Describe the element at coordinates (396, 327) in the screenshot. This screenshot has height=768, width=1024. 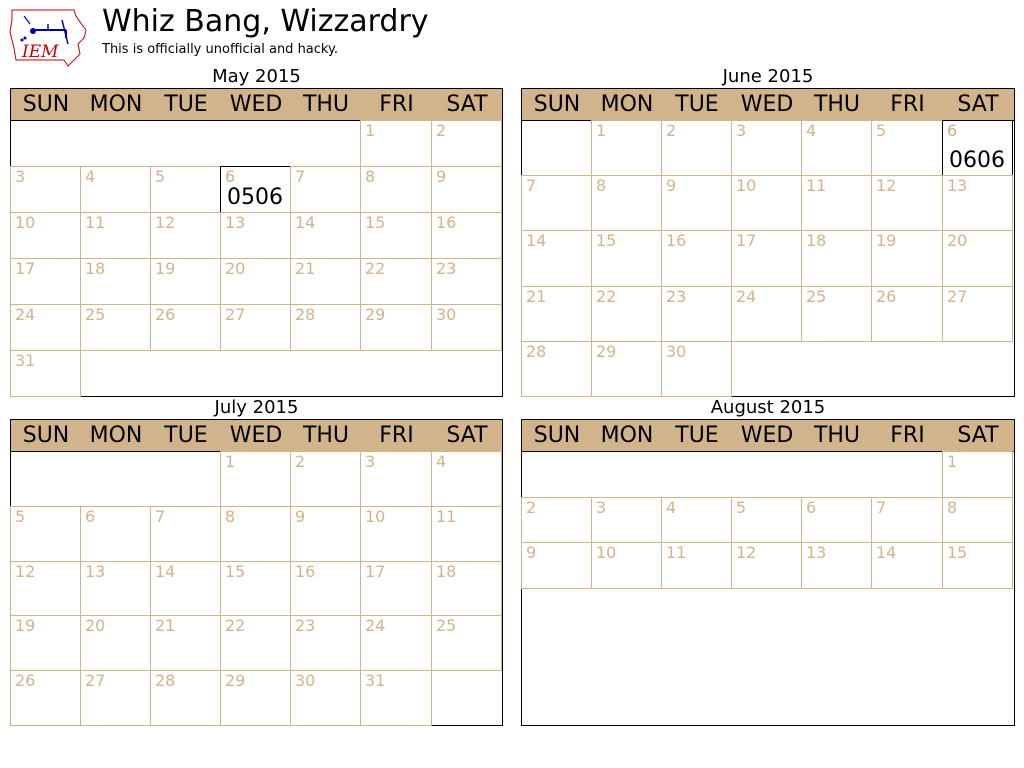
I see `day-cell: 29` at that location.